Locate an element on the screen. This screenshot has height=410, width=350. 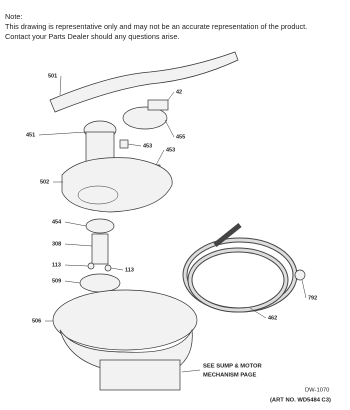
part-label: 502 is located at coordinates (44, 182).